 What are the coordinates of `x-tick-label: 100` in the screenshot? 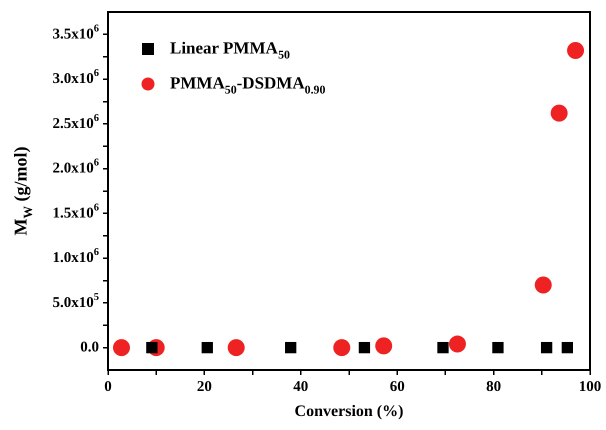 It's located at (590, 386).